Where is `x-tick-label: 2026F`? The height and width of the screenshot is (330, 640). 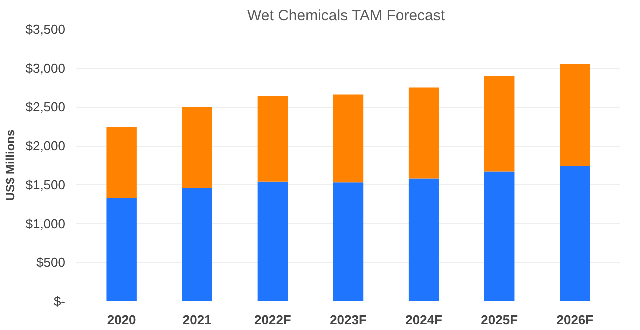 x-tick-label: 2026F is located at coordinates (575, 320).